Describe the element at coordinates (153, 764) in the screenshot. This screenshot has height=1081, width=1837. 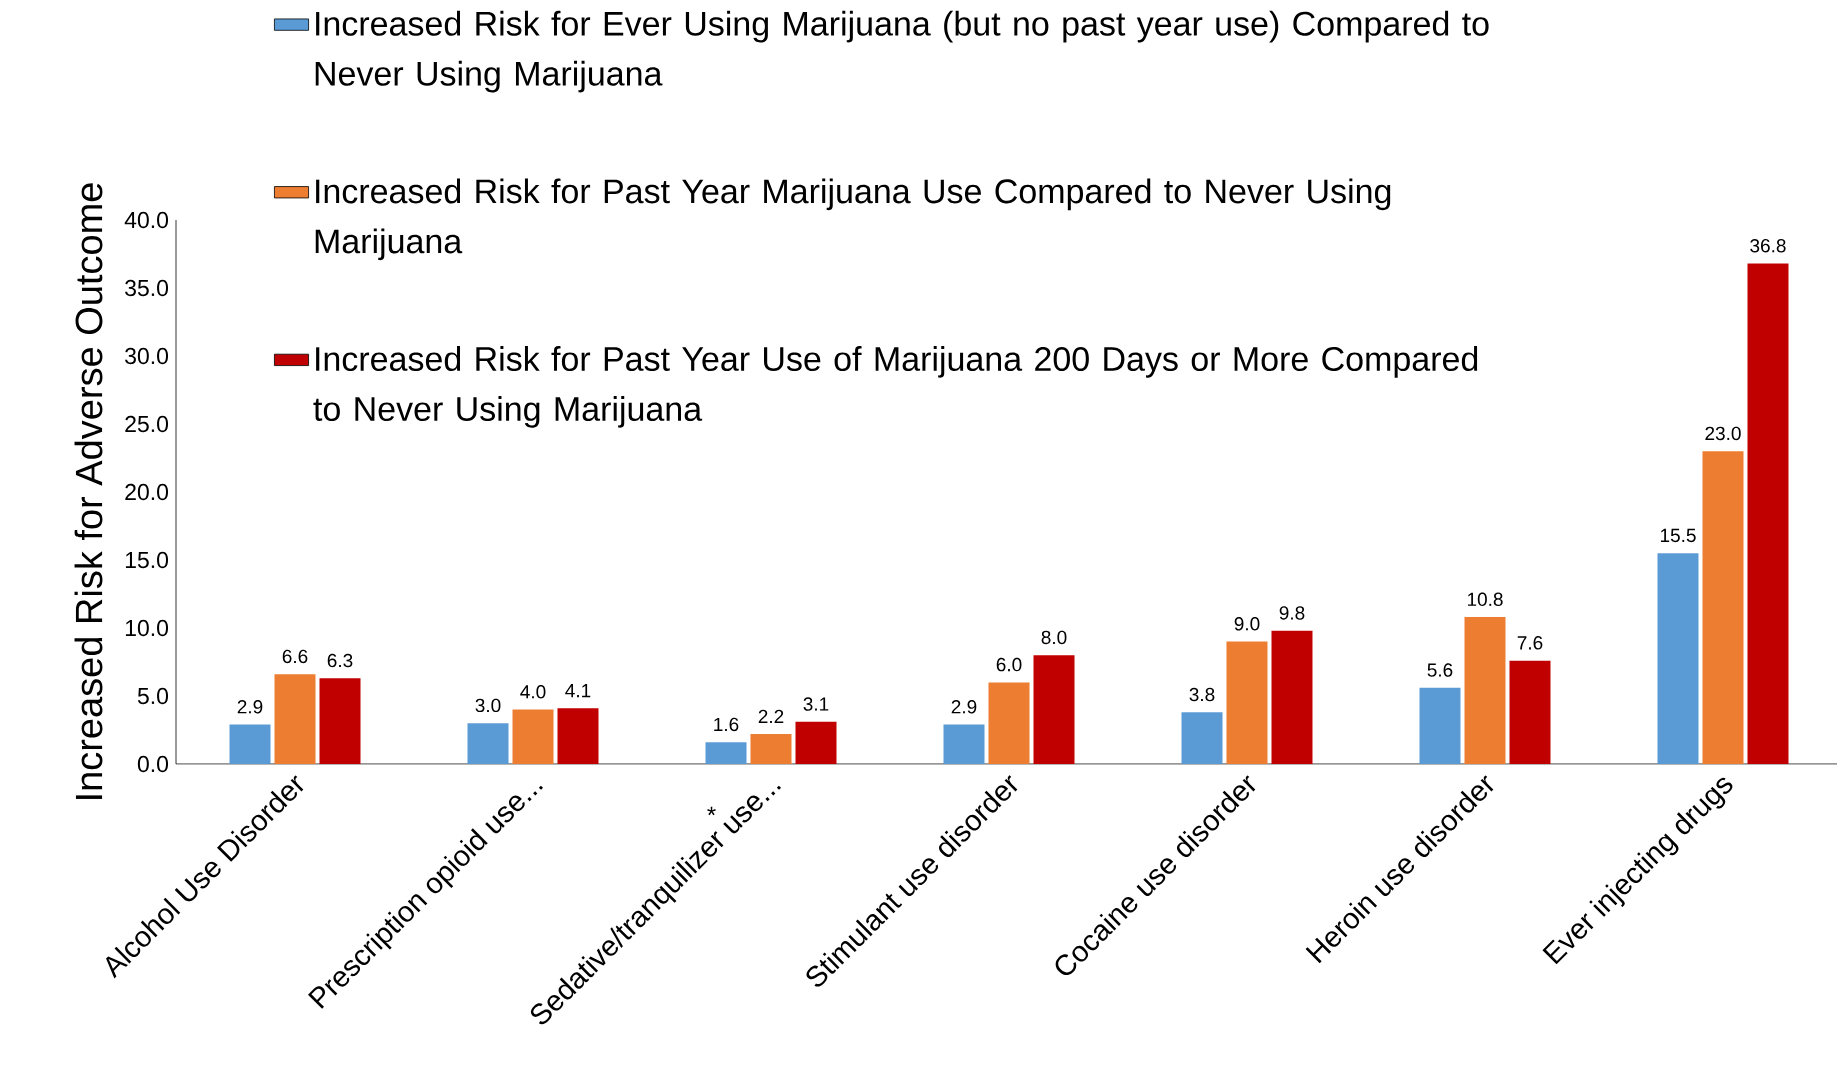
I see `y-tick-label: 0.0` at that location.